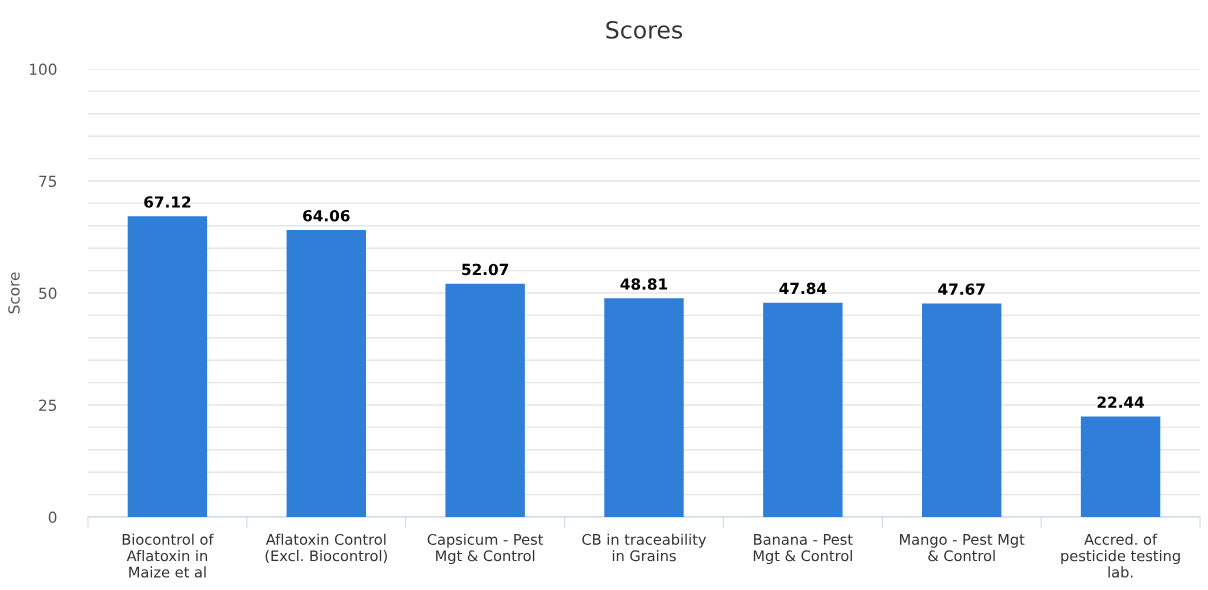 The width and height of the screenshot is (1208, 590). What do you see at coordinates (803, 549) in the screenshot?
I see `x-tick-label: Banana - Pest Mgt & Control` at bounding box center [803, 549].